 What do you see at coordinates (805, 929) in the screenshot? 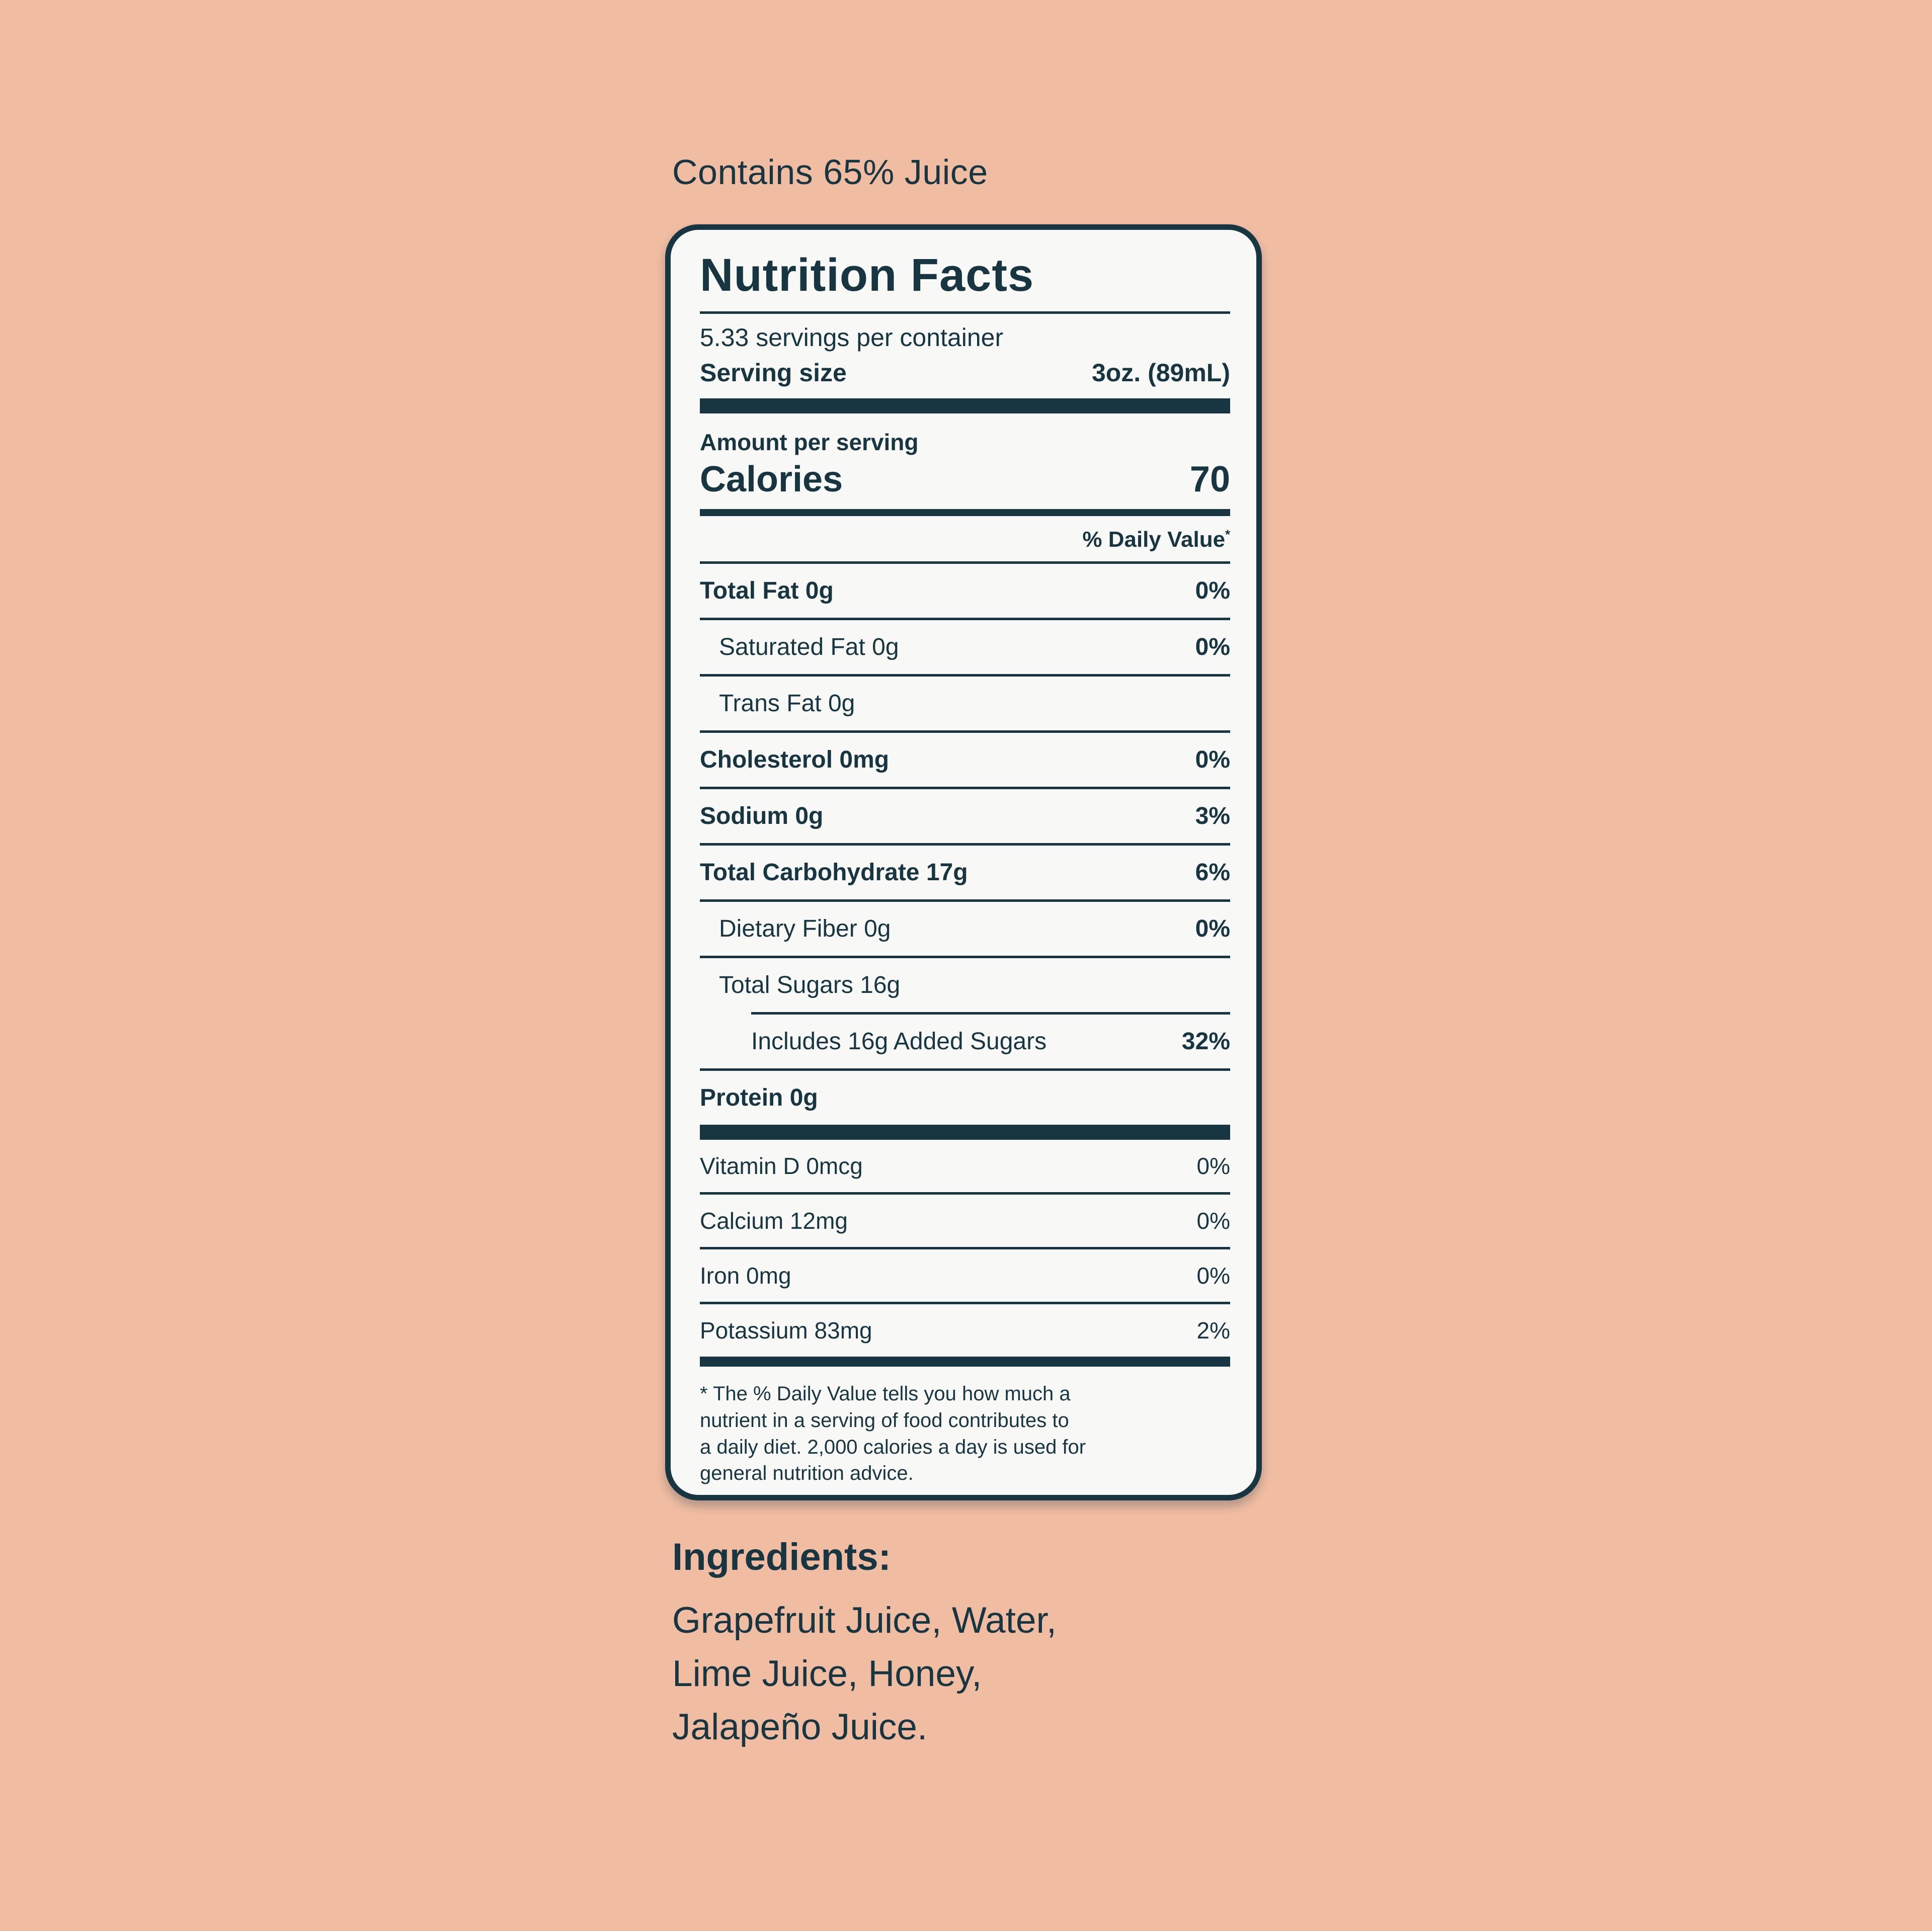
I see `nutrient-label: Dietary Fiber 0g` at bounding box center [805, 929].